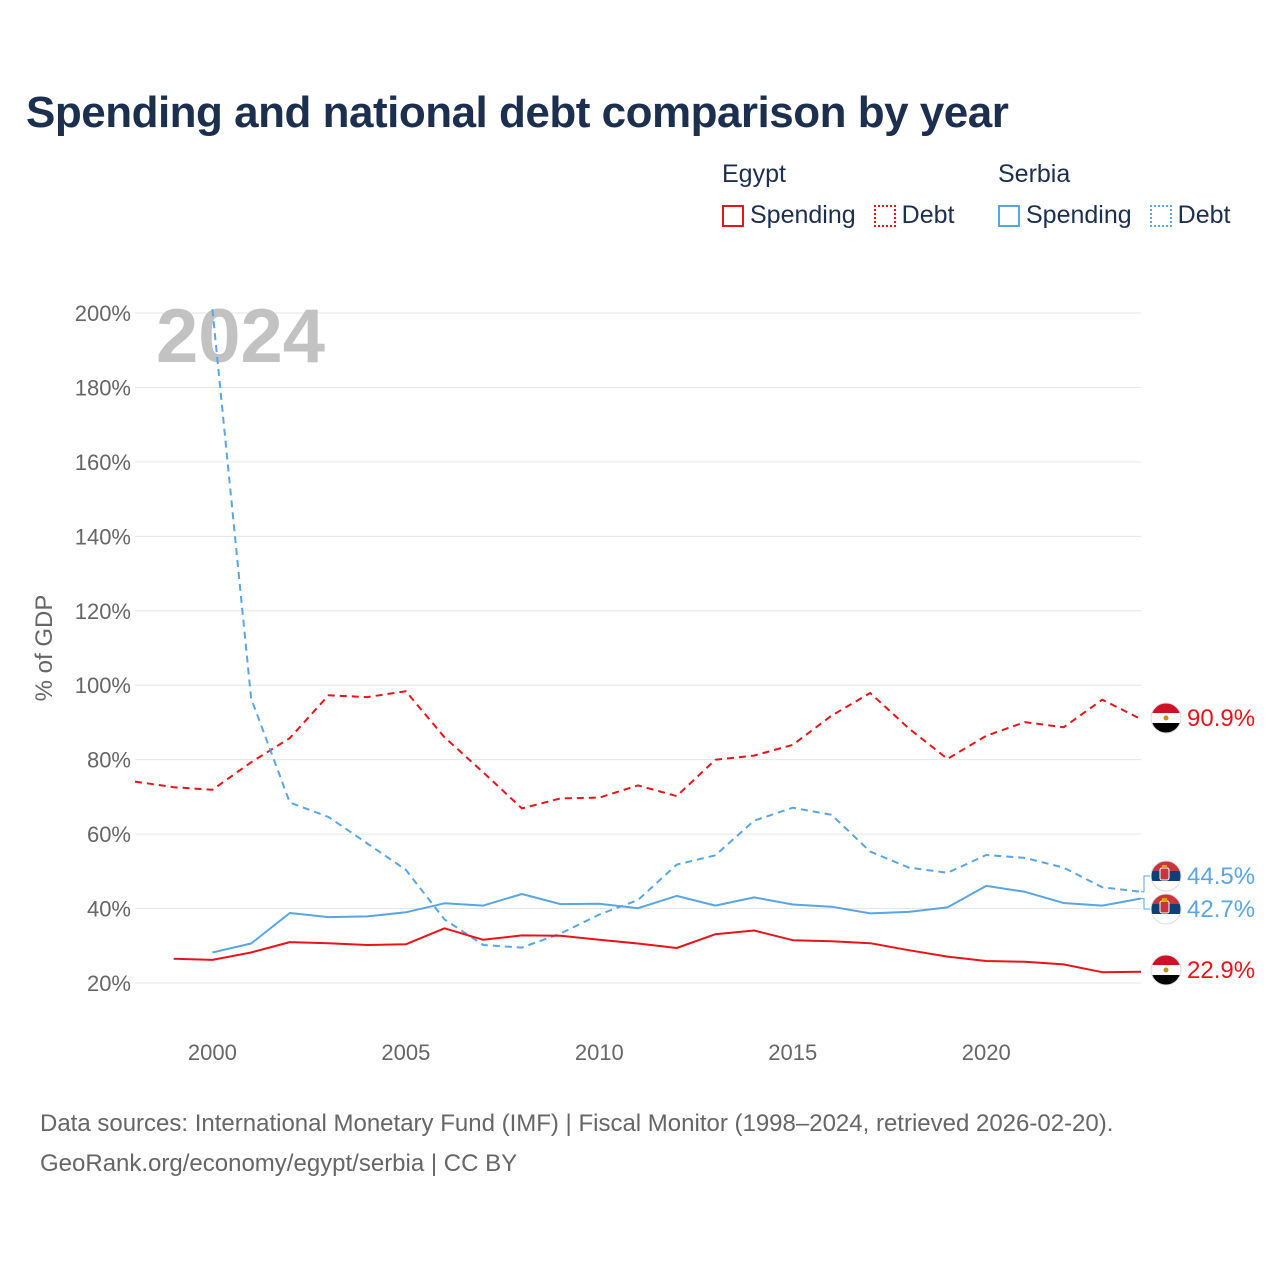 This screenshot has width=1280, height=1280. Describe the element at coordinates (109, 909) in the screenshot. I see `y-tick-label: 40%` at that location.